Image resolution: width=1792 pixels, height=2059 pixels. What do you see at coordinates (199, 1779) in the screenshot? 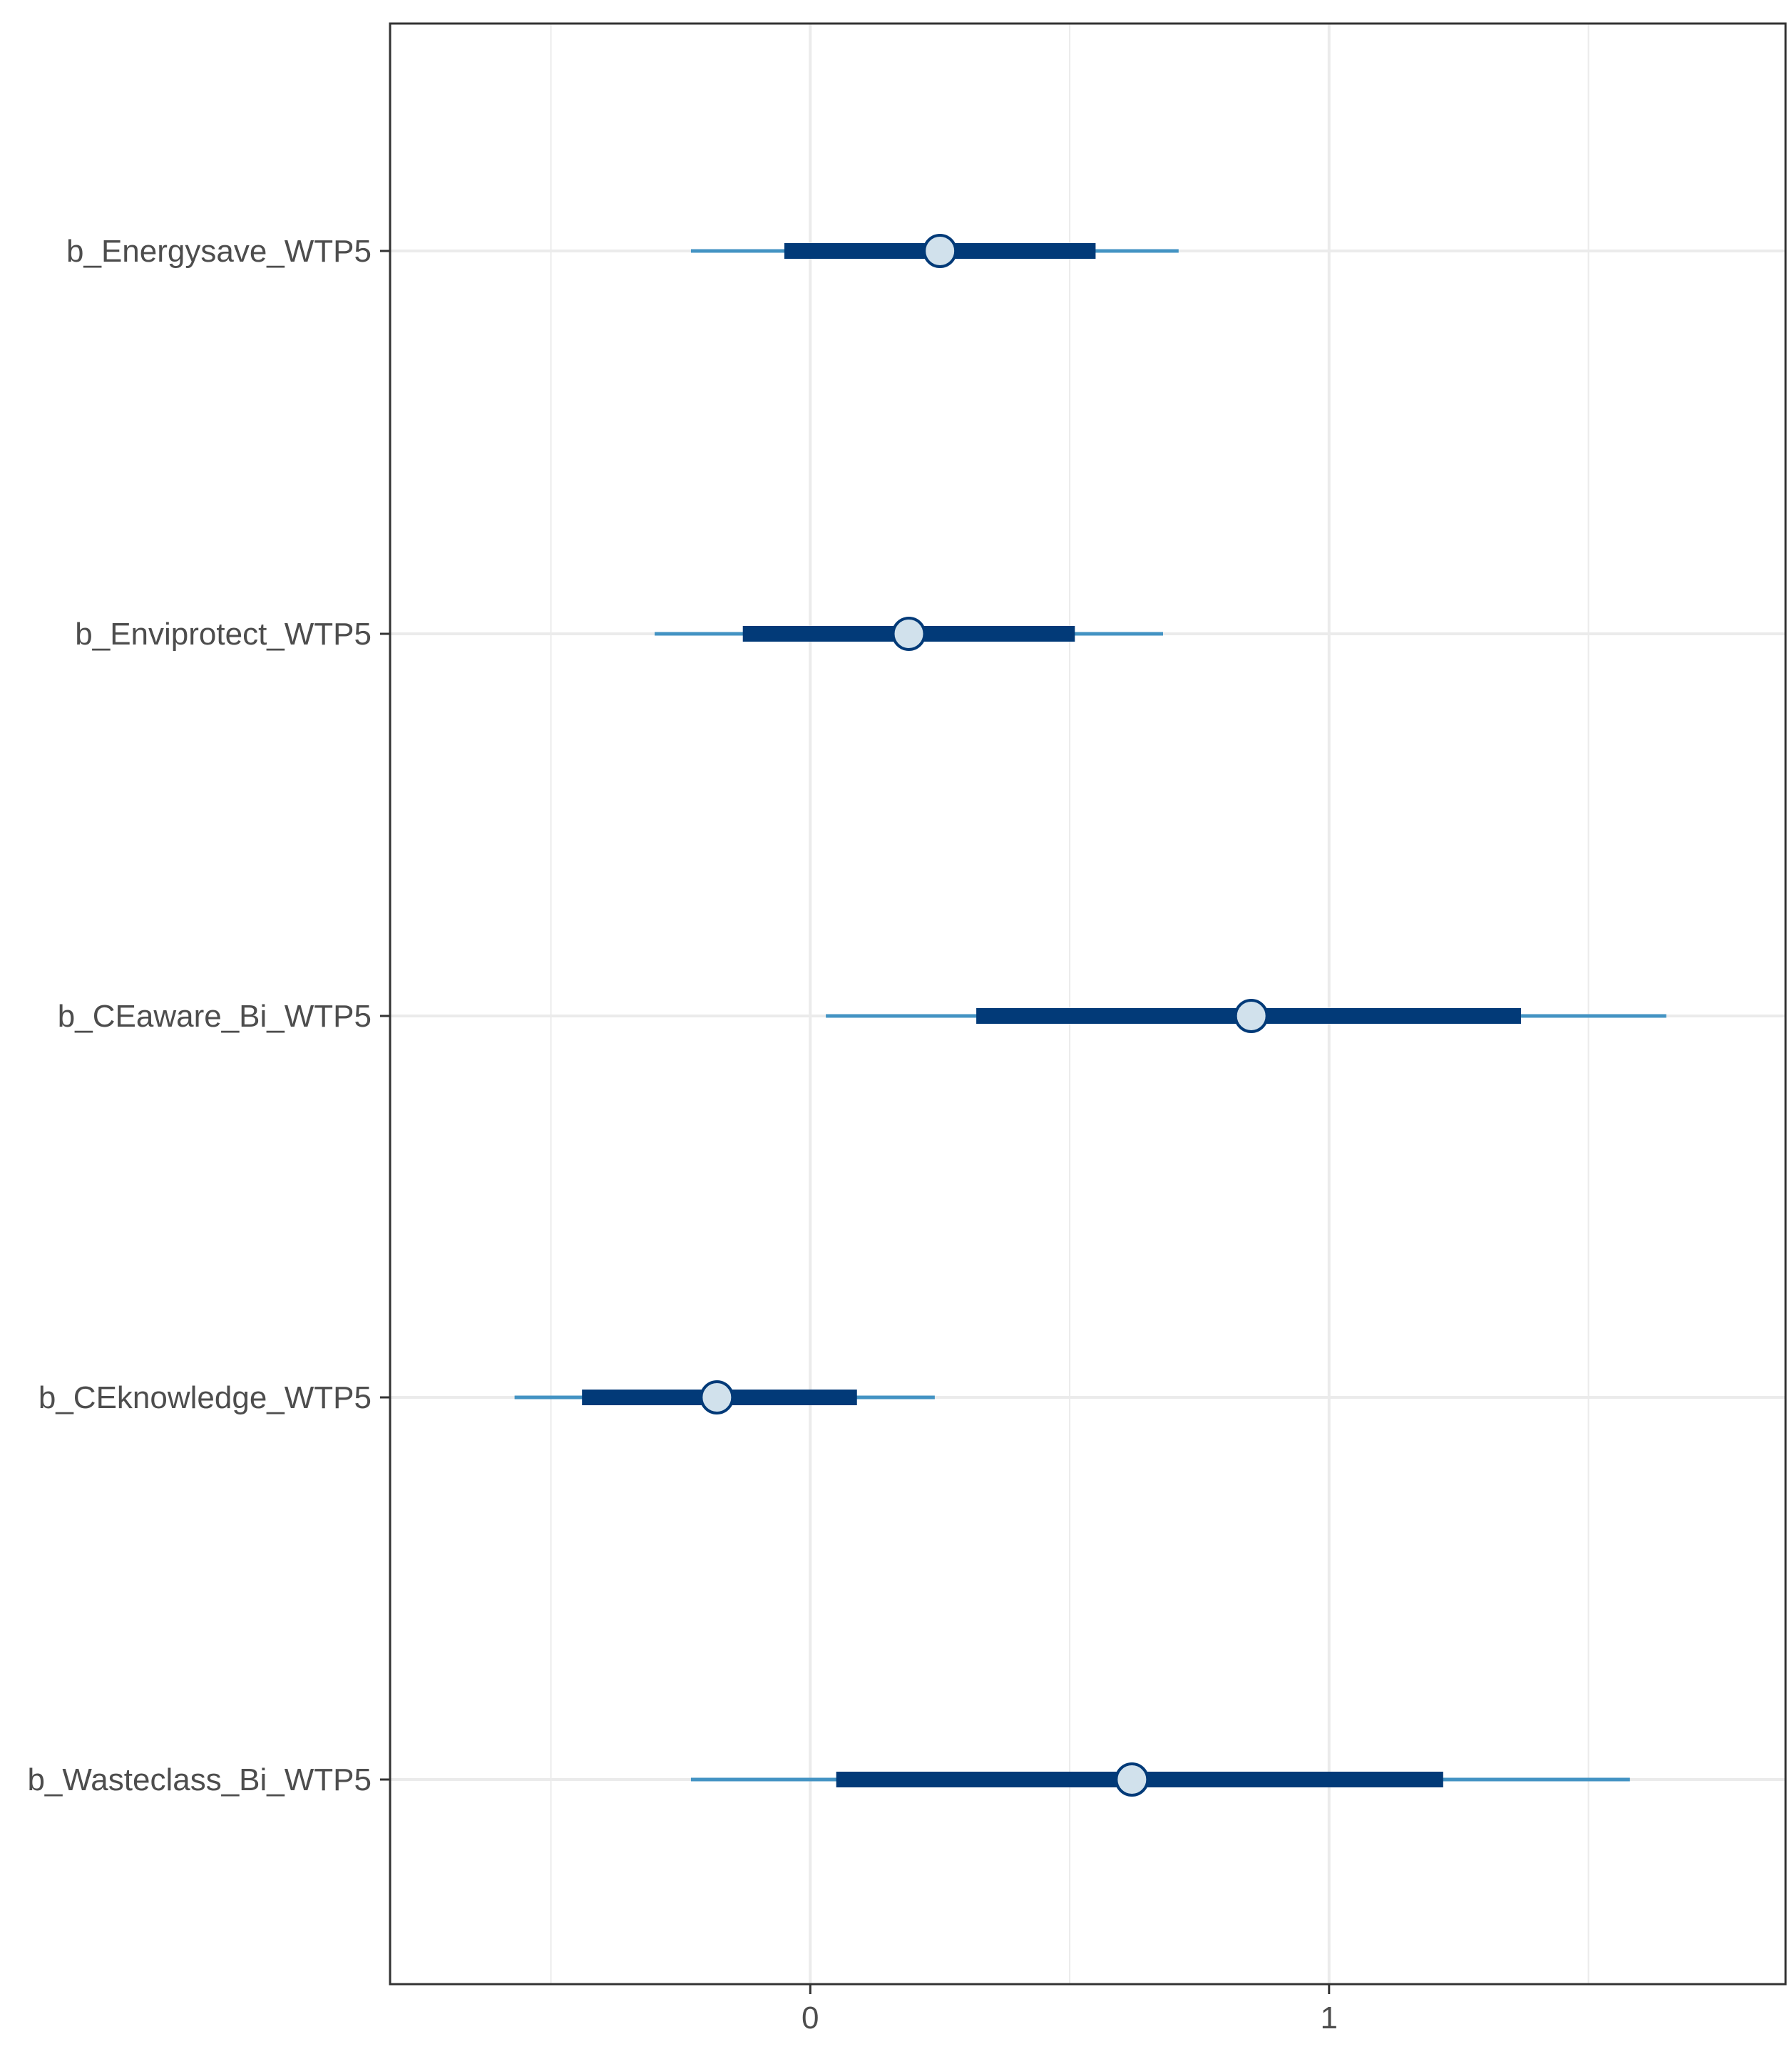
I see `y-tick-label: b_Wasteclass_Bi_WTP5` at bounding box center [199, 1779].